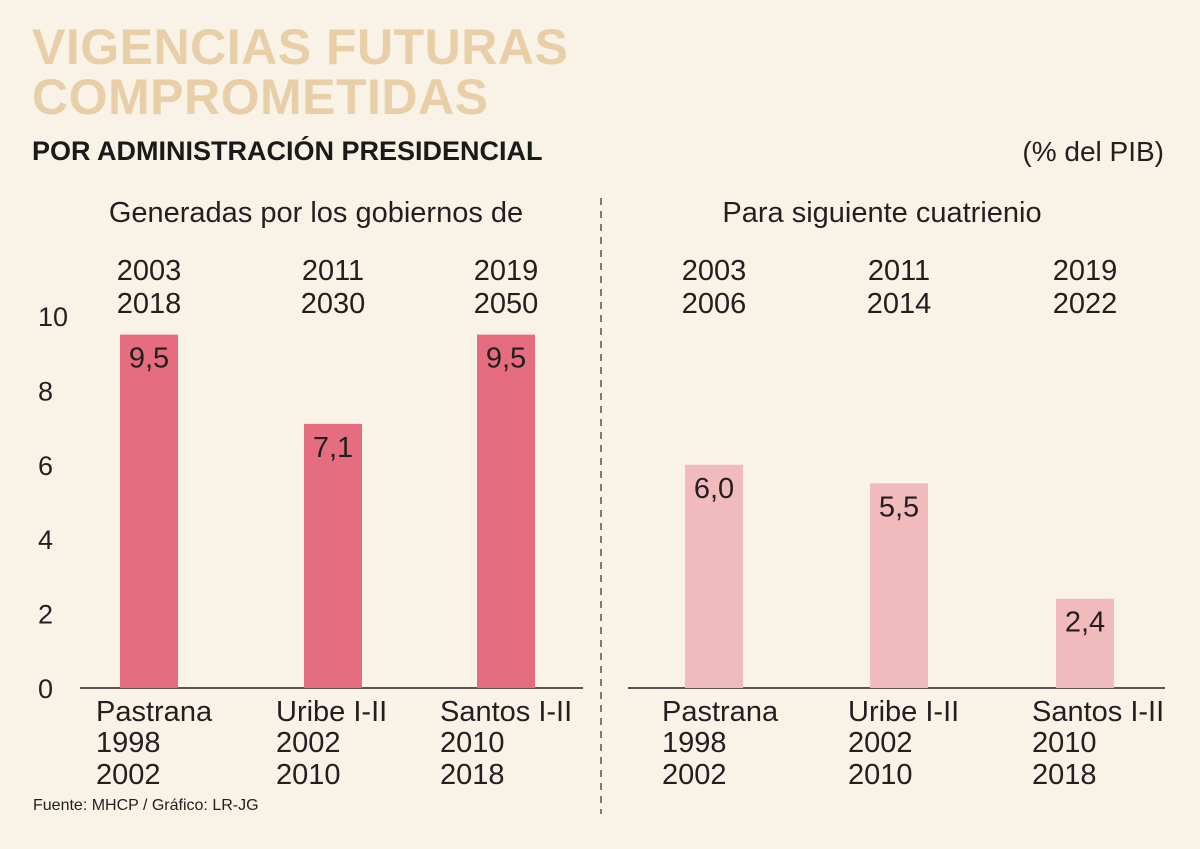 This screenshot has height=849, width=1200. What do you see at coordinates (45, 615) in the screenshot?
I see `y-tick-label: 2` at bounding box center [45, 615].